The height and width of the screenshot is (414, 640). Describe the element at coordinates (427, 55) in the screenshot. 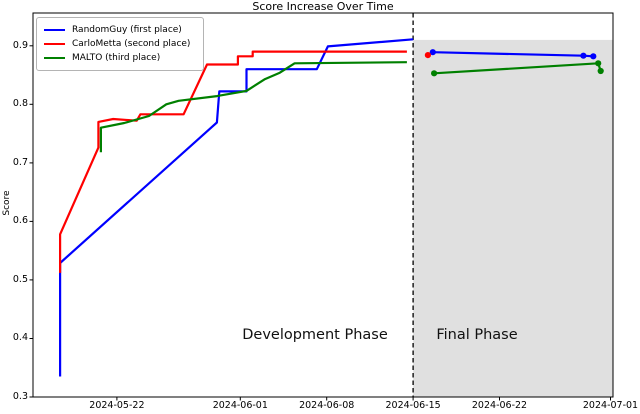

I see `series-carlometta-marker` at that location.